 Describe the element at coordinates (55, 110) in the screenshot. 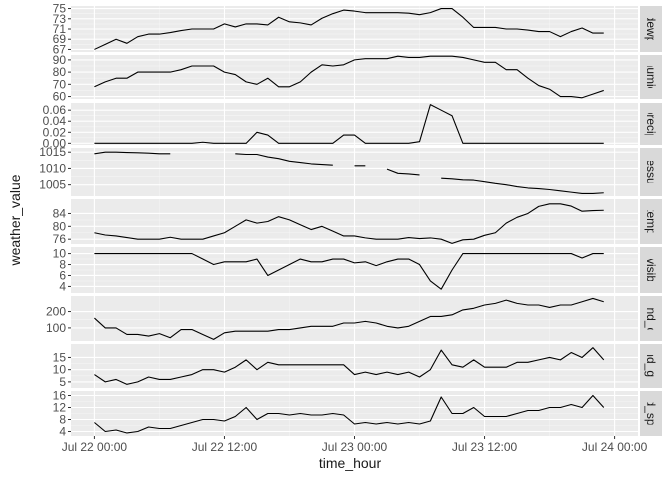

I see `y-tick-label: 0.06` at that location.